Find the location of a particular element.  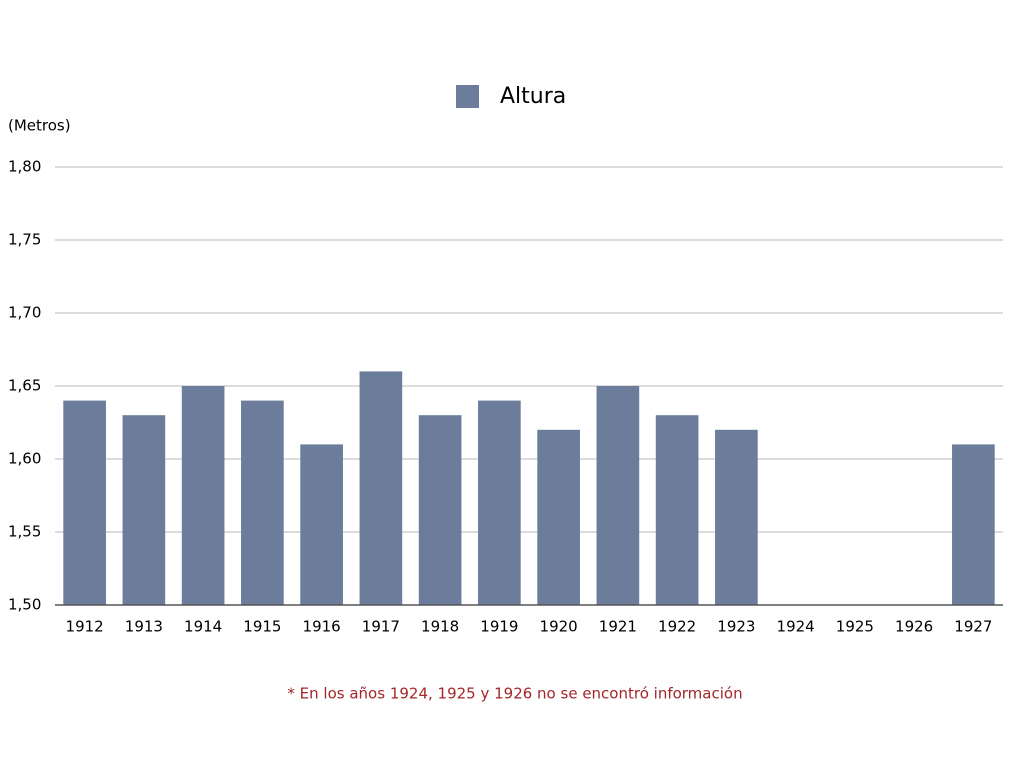

x-tick-label: 1925 is located at coordinates (855, 627).